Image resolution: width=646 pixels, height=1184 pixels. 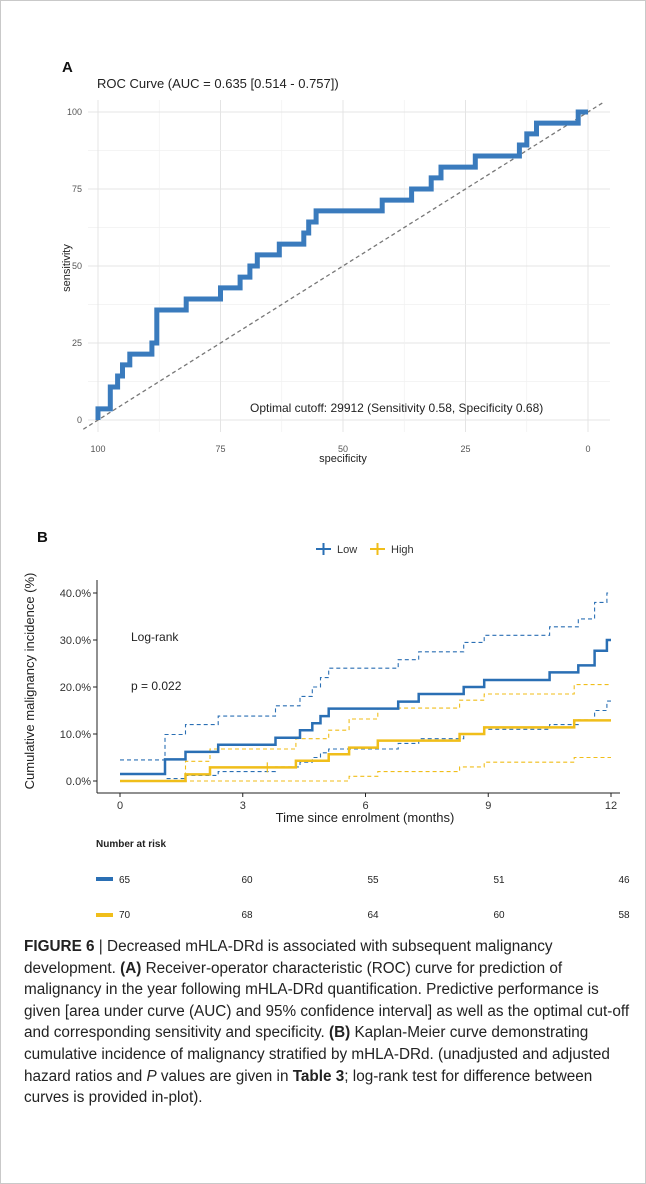 I want to click on roc-title: ROC Curve (AUC = 0.635 [0.514 - 0.757]), so click(x=218, y=83).